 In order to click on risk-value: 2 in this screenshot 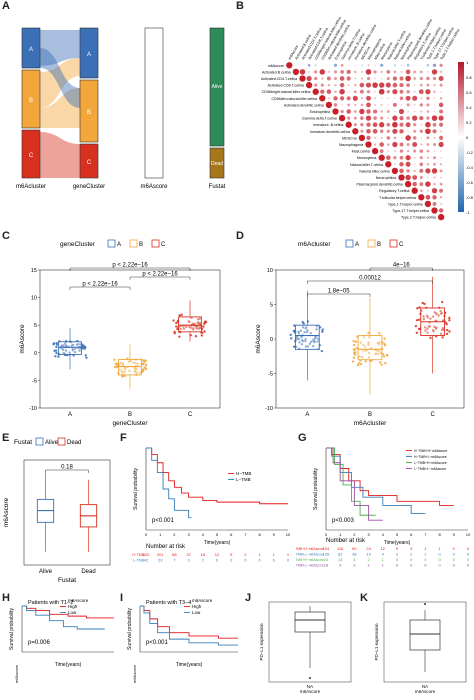, I will do `click(245, 554)`.